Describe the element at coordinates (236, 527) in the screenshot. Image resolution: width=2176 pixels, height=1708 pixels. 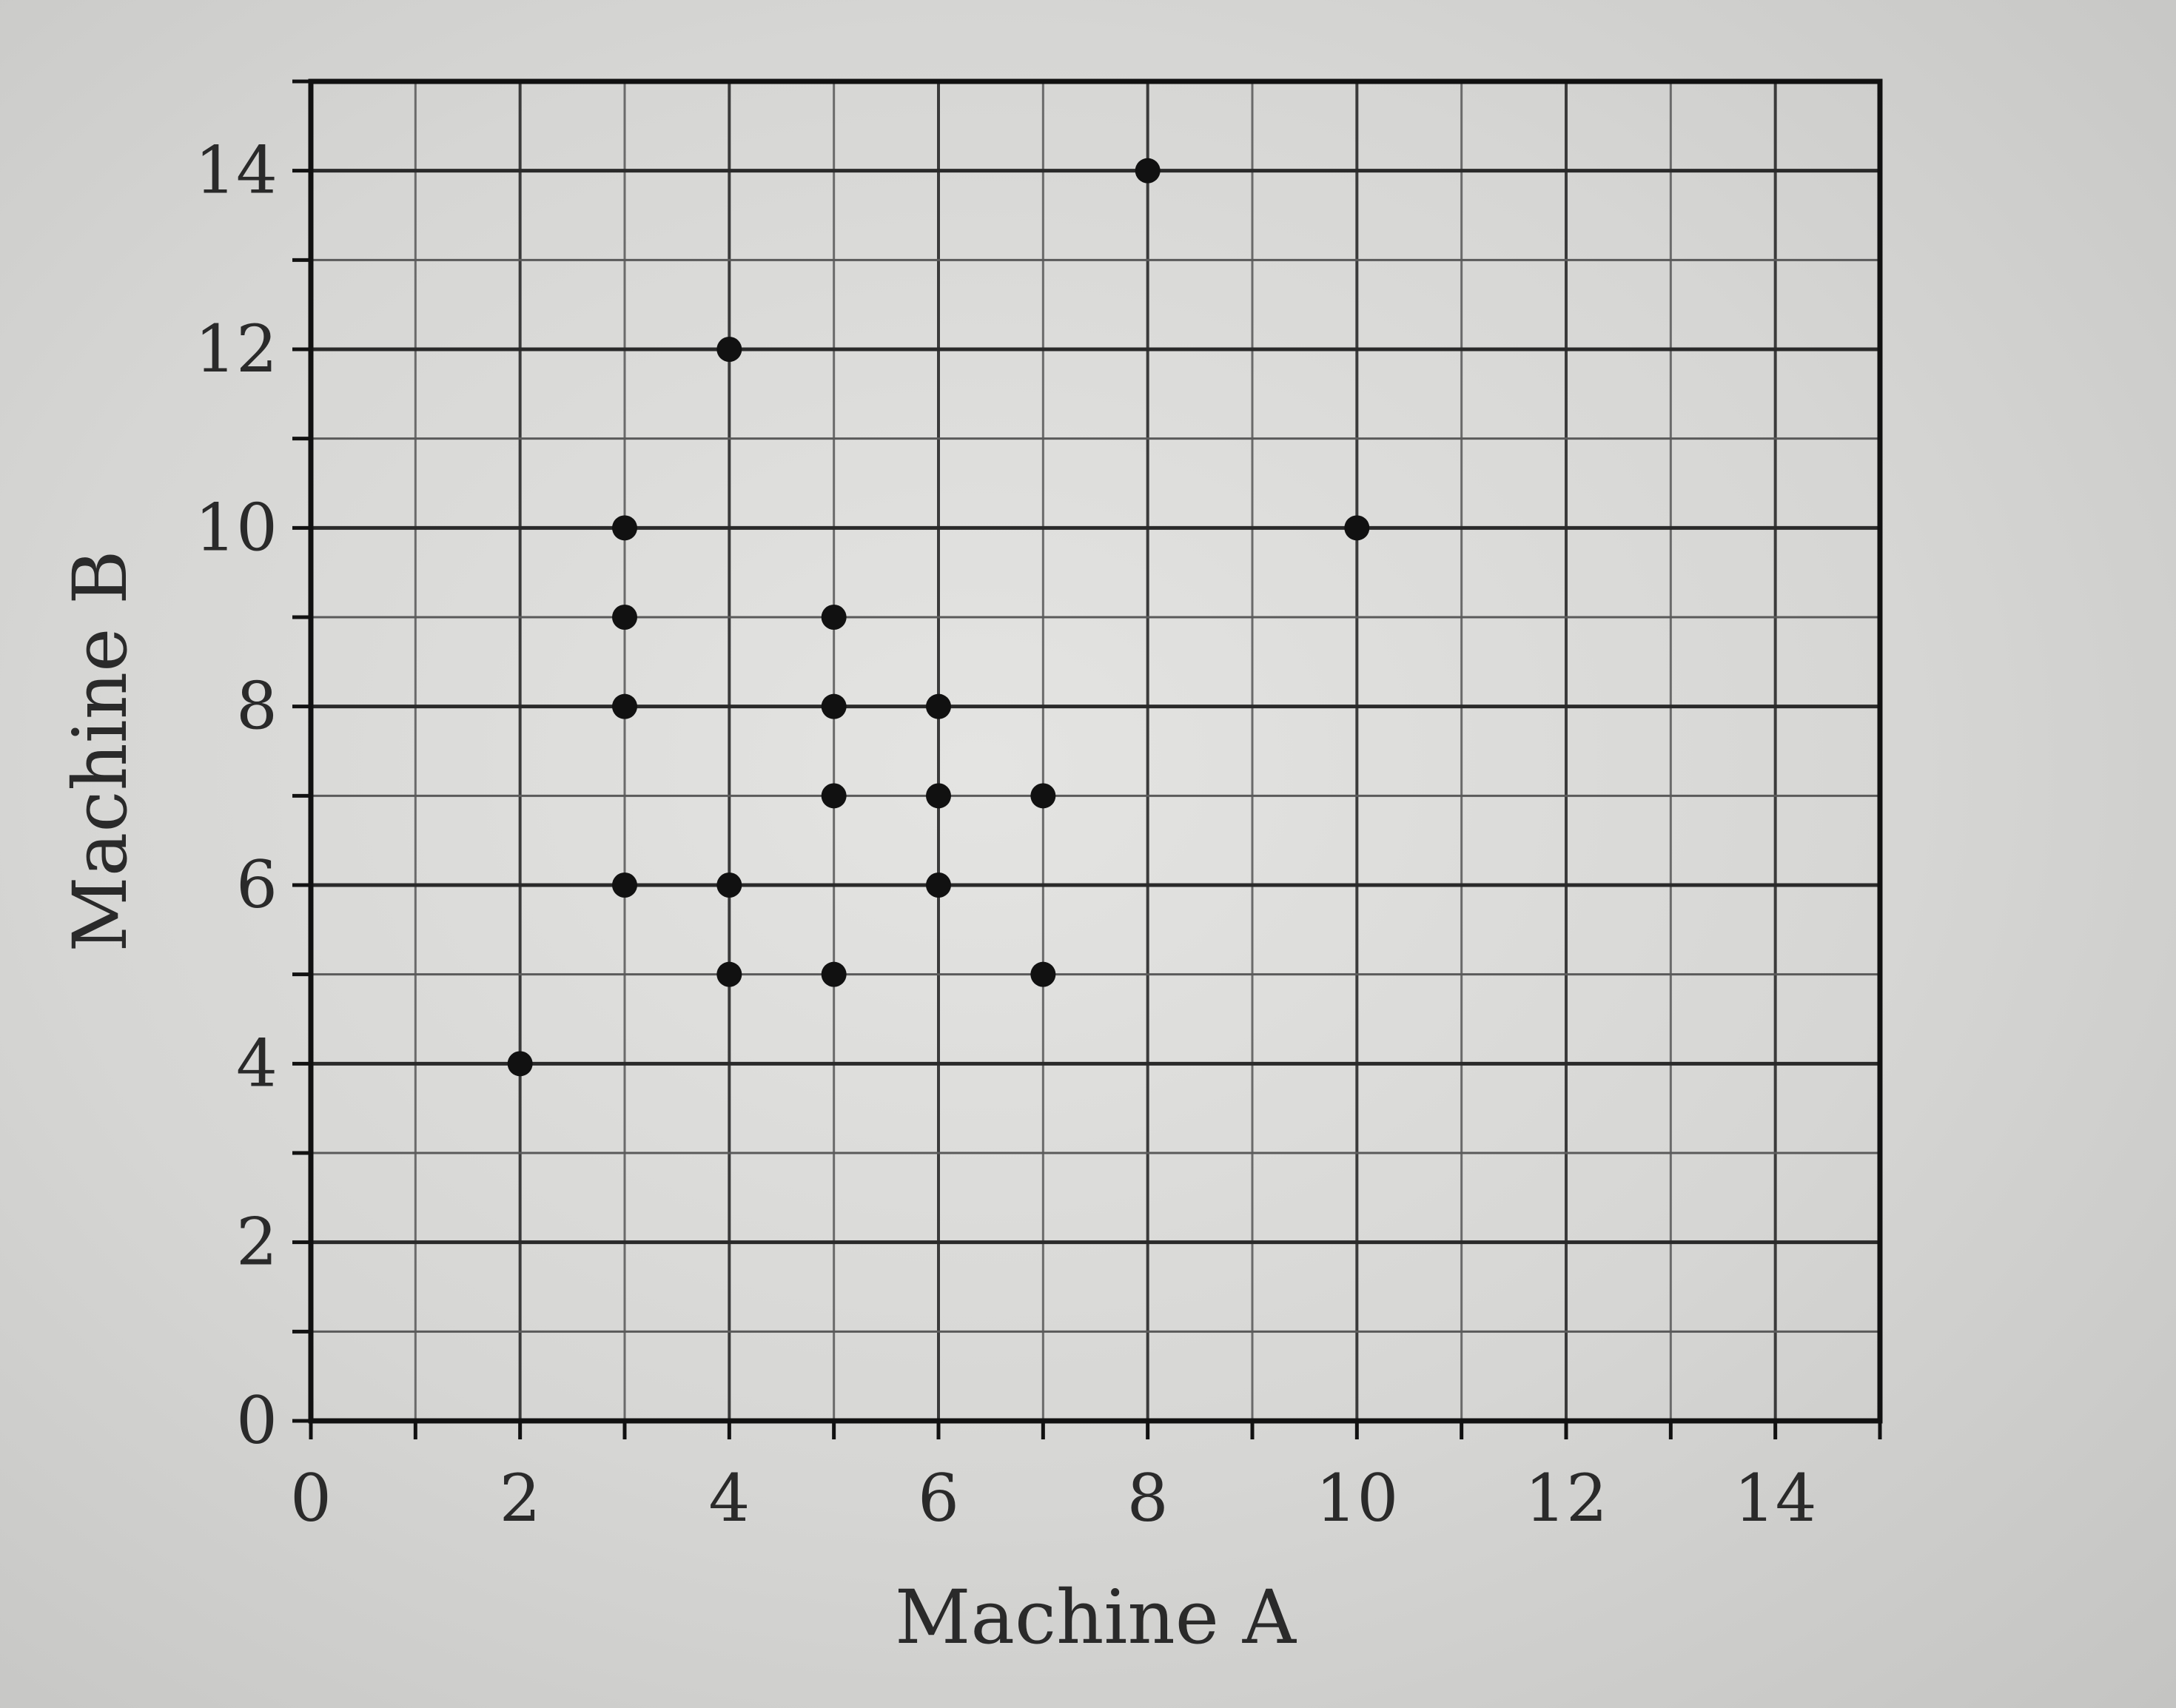
I see `y-tick-label: 10` at that location.